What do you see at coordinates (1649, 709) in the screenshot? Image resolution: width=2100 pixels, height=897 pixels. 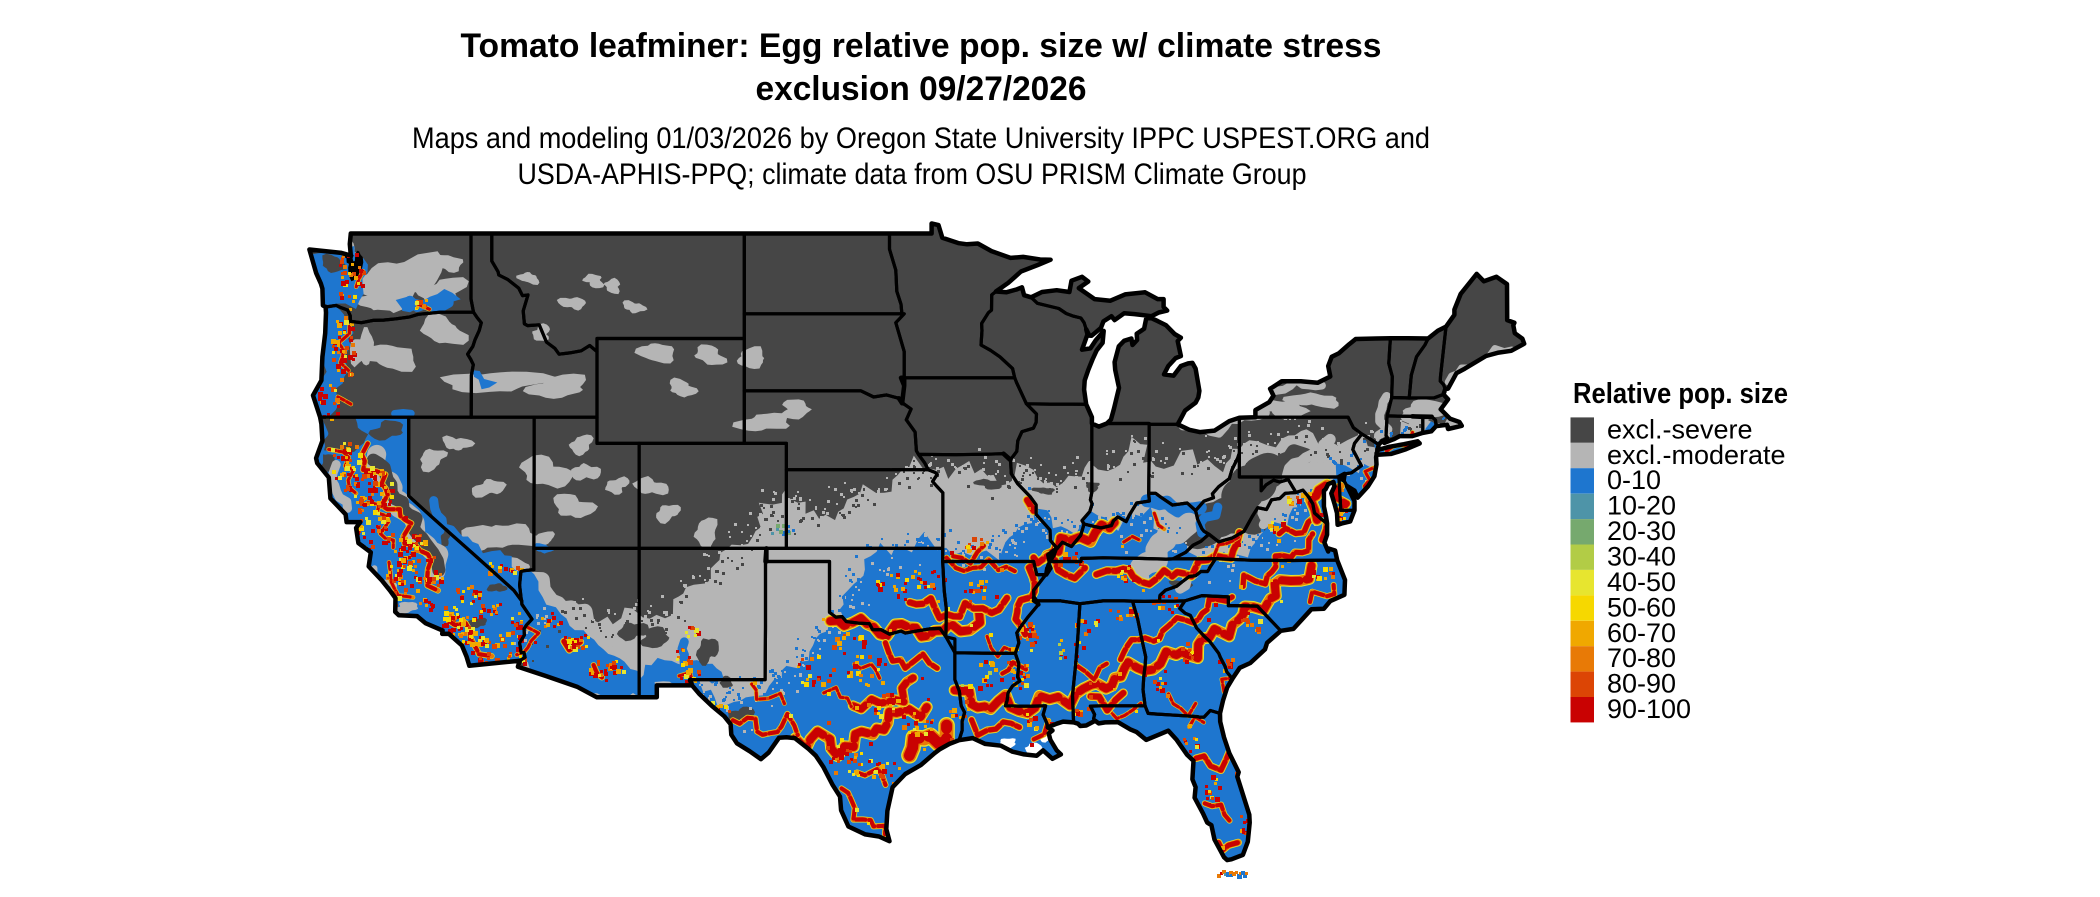 I see `svg-text: 90-100` at bounding box center [1649, 709].